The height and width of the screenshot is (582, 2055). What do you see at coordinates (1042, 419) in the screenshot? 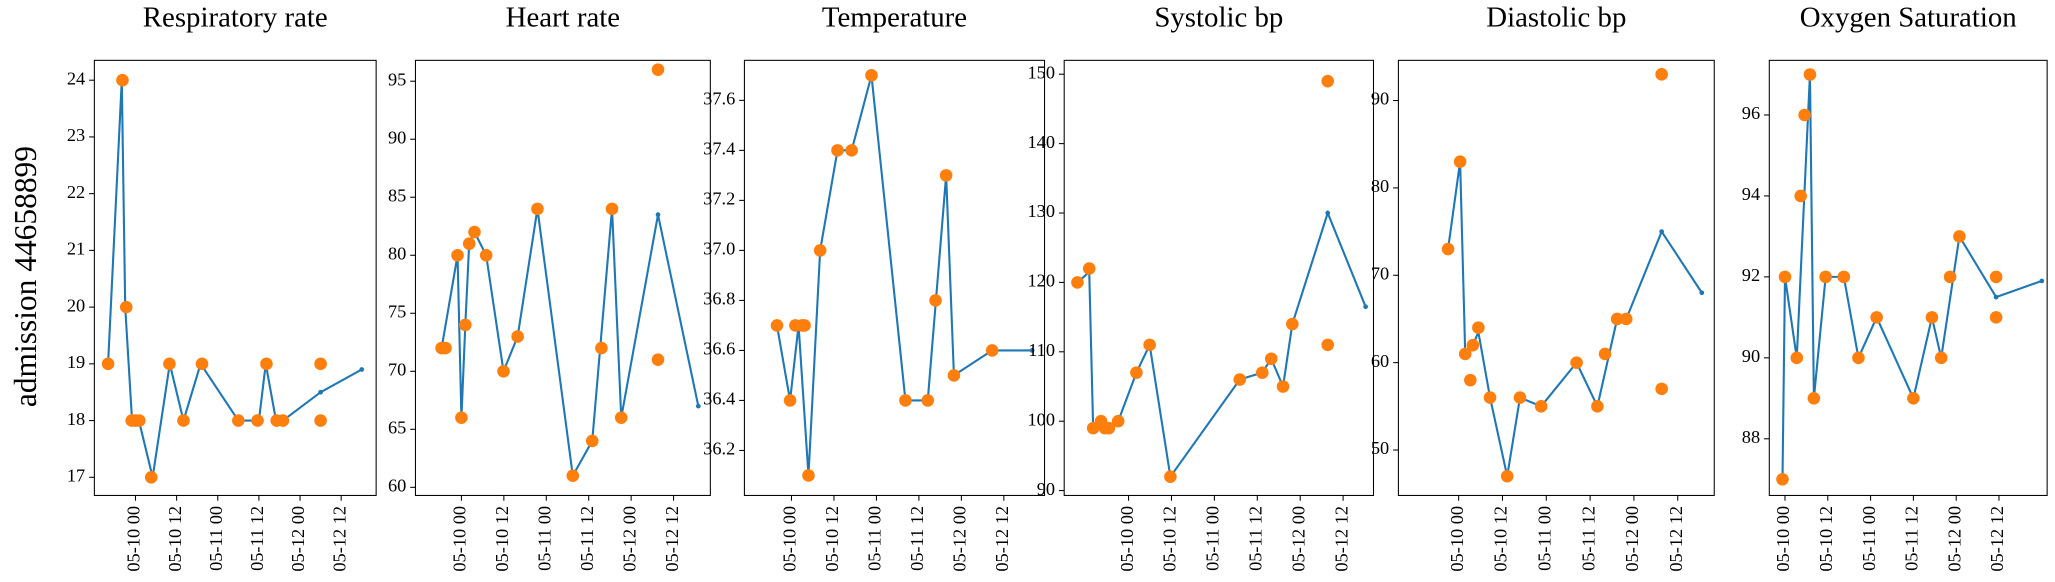
I see `y-tick-label: 100` at bounding box center [1042, 419].